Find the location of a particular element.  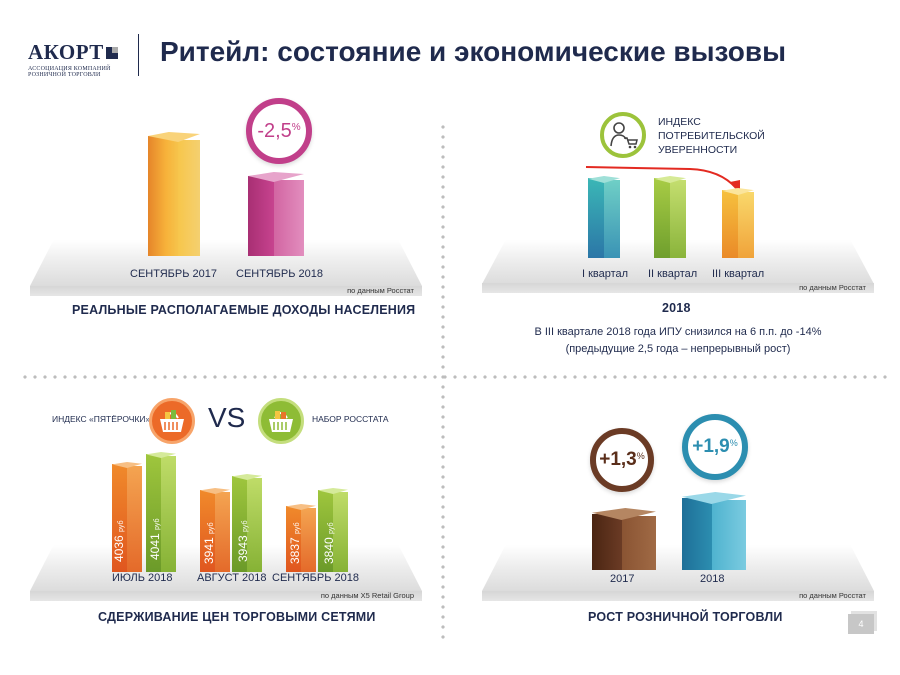

prices-caption: СДЕРЖИВАНИЕ ЦЕН ТОРГОВЫМИ СЕТЯМИ is located at coordinates (237, 617).